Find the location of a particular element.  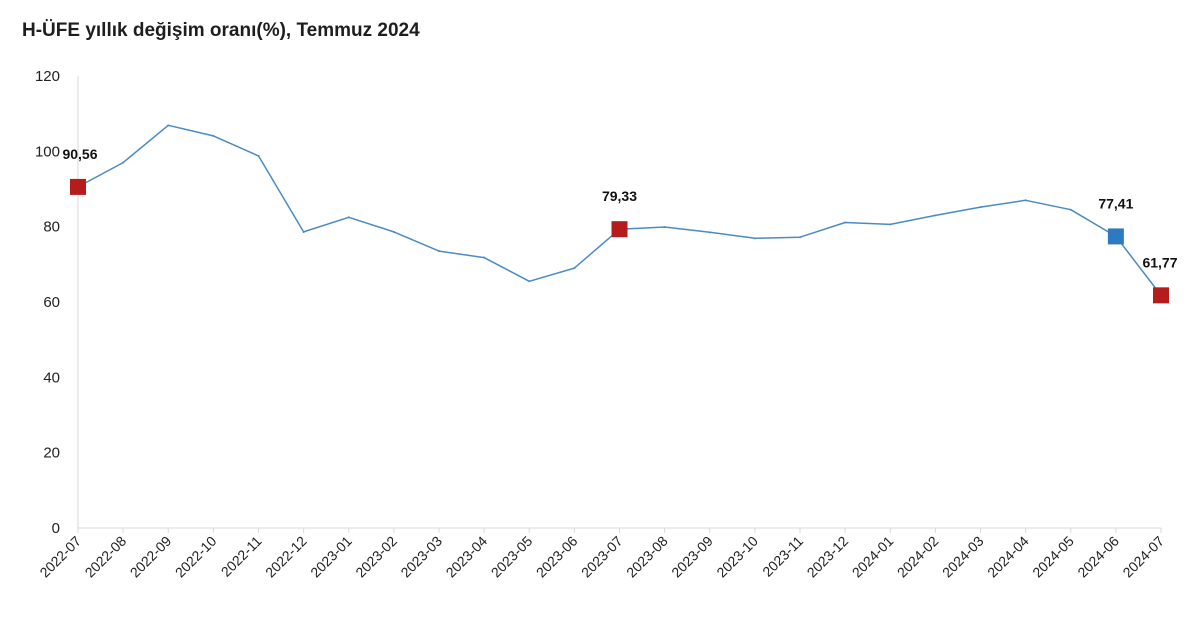

x-tick-label: 2023-07 is located at coordinates (602, 557).